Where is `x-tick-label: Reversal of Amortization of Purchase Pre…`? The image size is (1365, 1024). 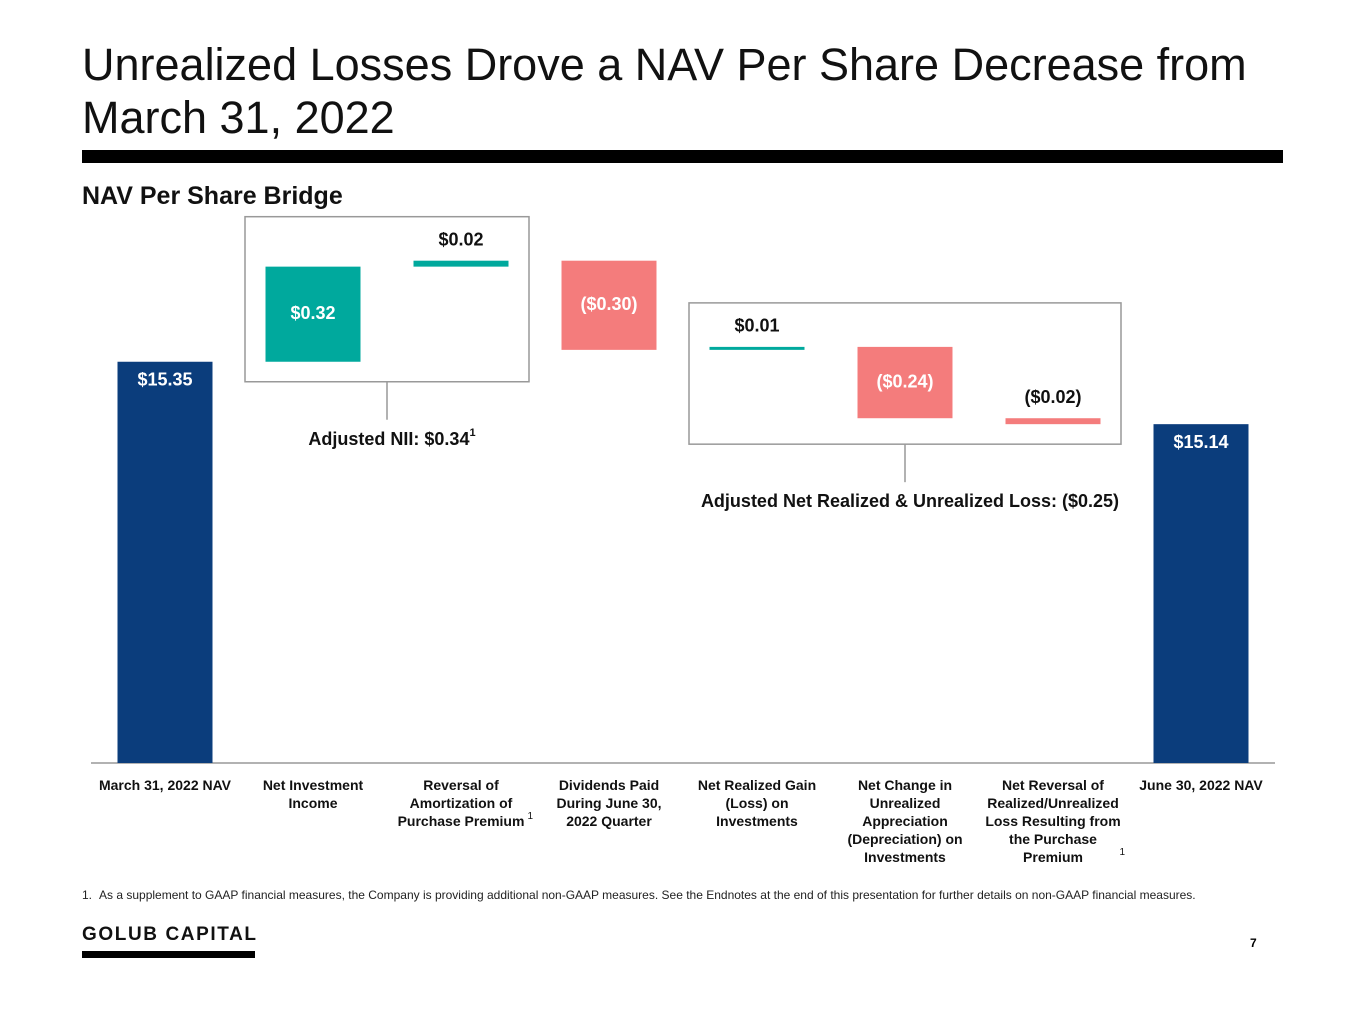 x-tick-label: Reversal of Amortization of Purchase Pre… is located at coordinates (463, 803).